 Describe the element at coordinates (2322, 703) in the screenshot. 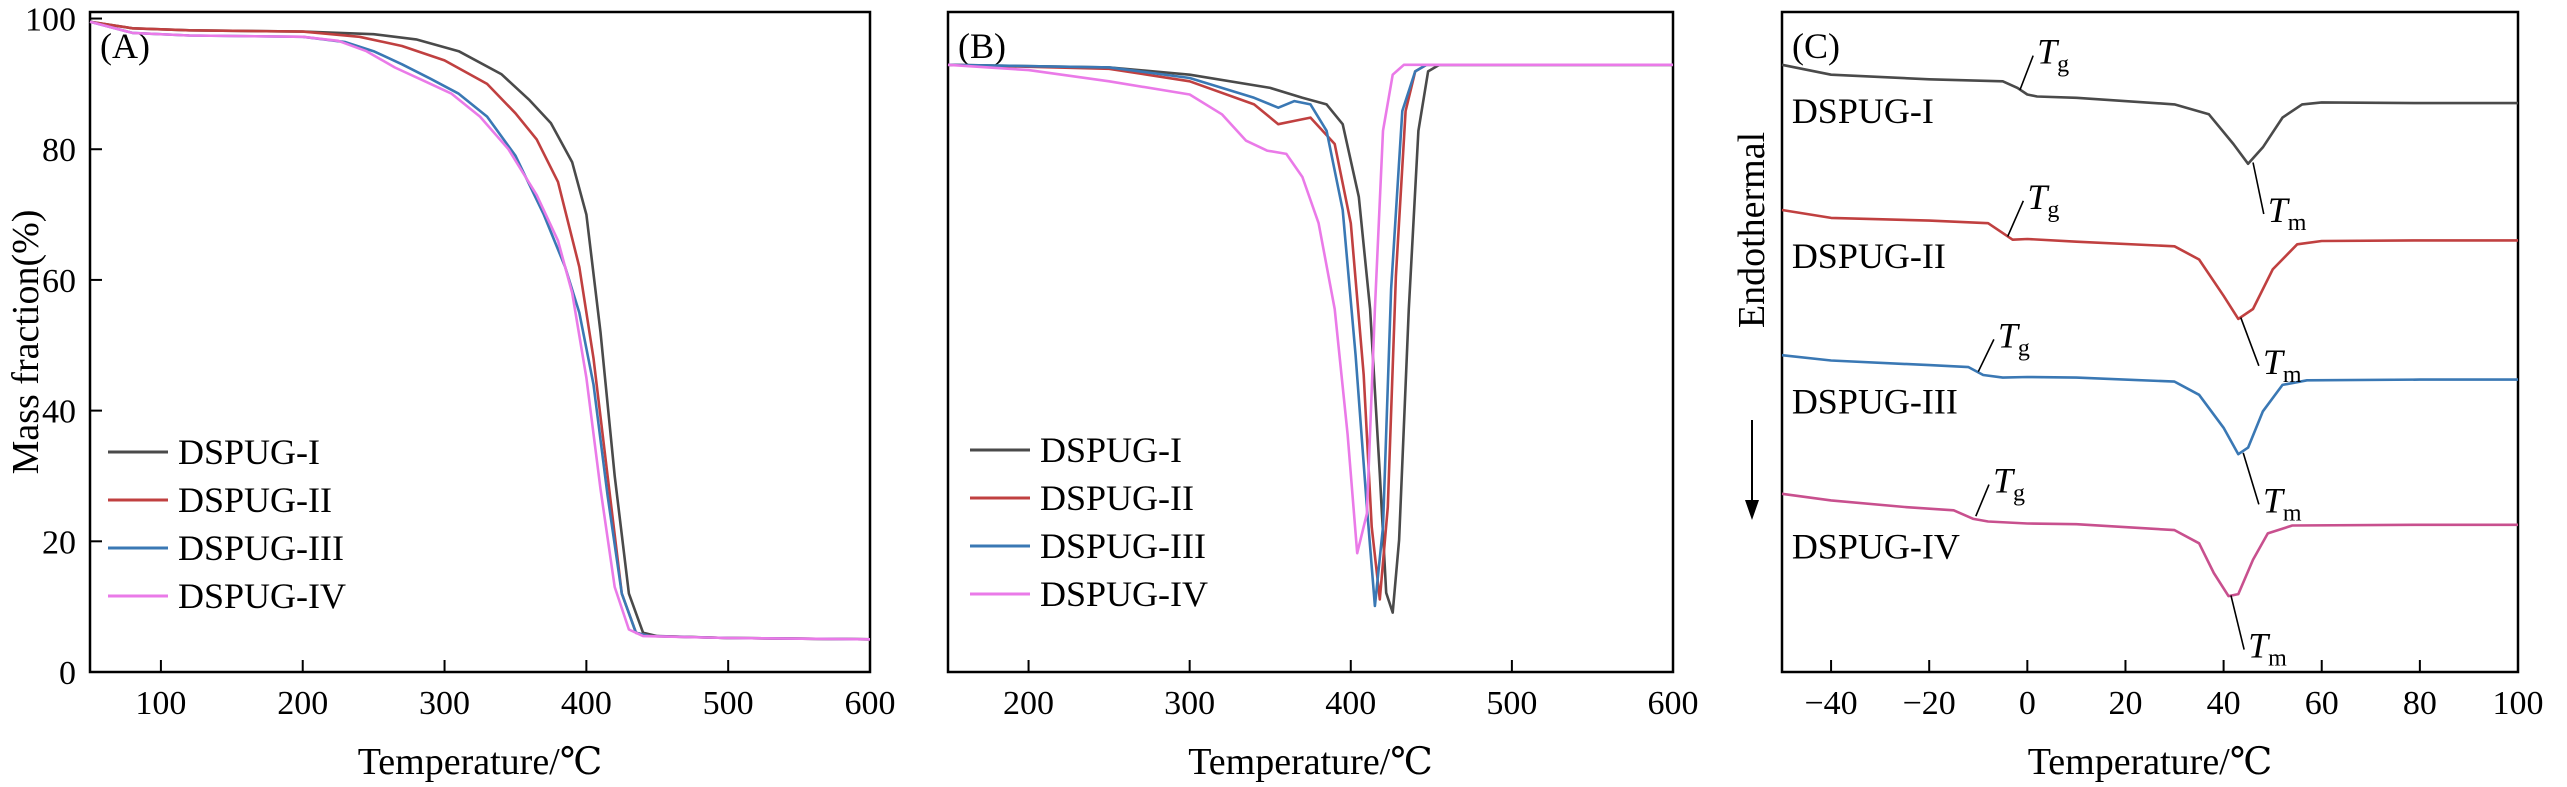

I see `x-tick-label: 60` at that location.